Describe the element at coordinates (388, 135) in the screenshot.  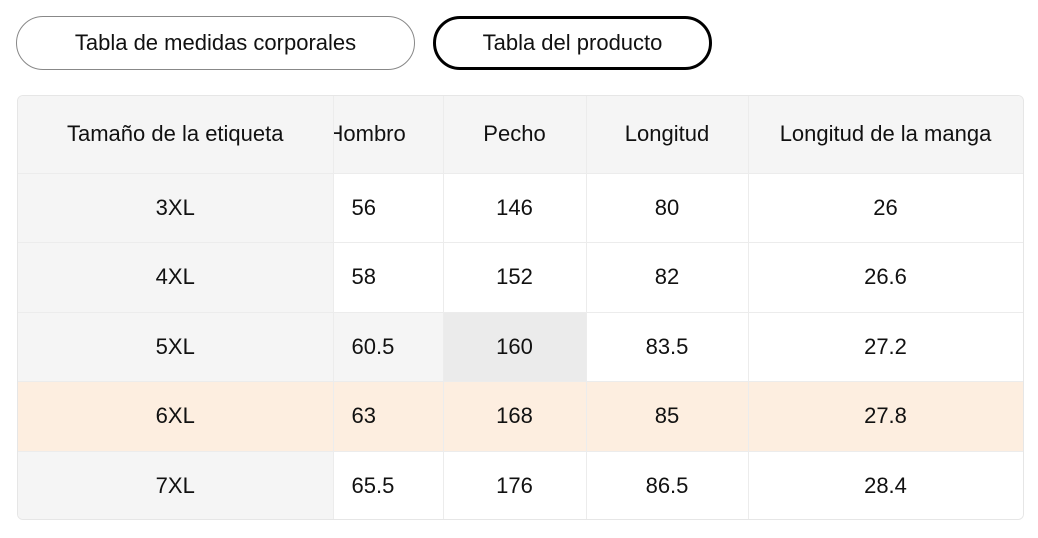
I see `header-shoulder: Hombro` at that location.